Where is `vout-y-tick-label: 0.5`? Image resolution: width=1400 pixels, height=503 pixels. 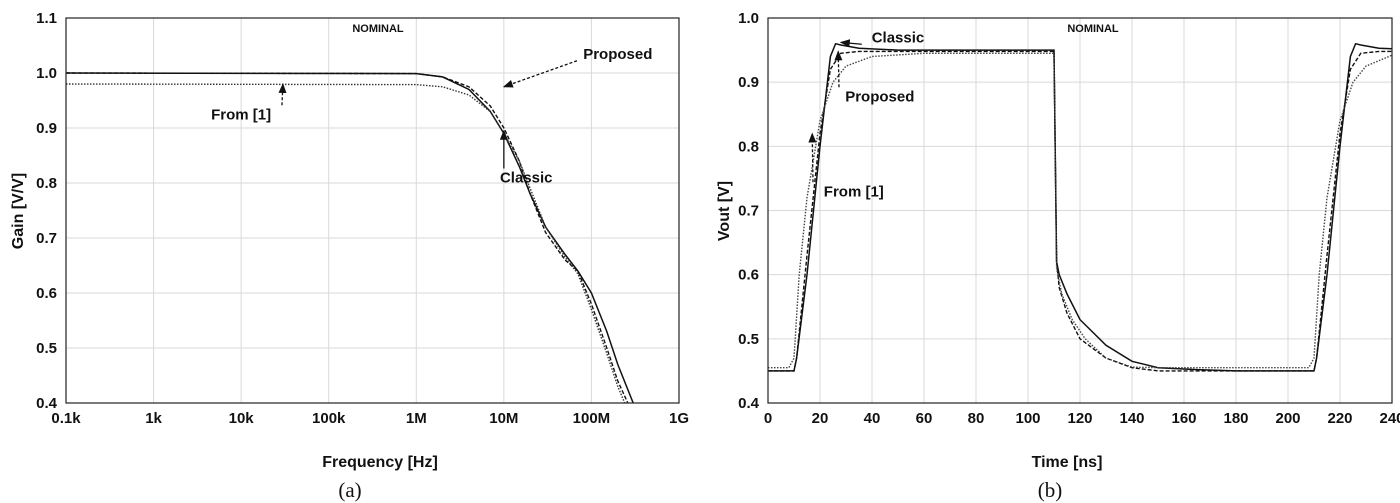 vout-y-tick-label: 0.5 is located at coordinates (748, 339).